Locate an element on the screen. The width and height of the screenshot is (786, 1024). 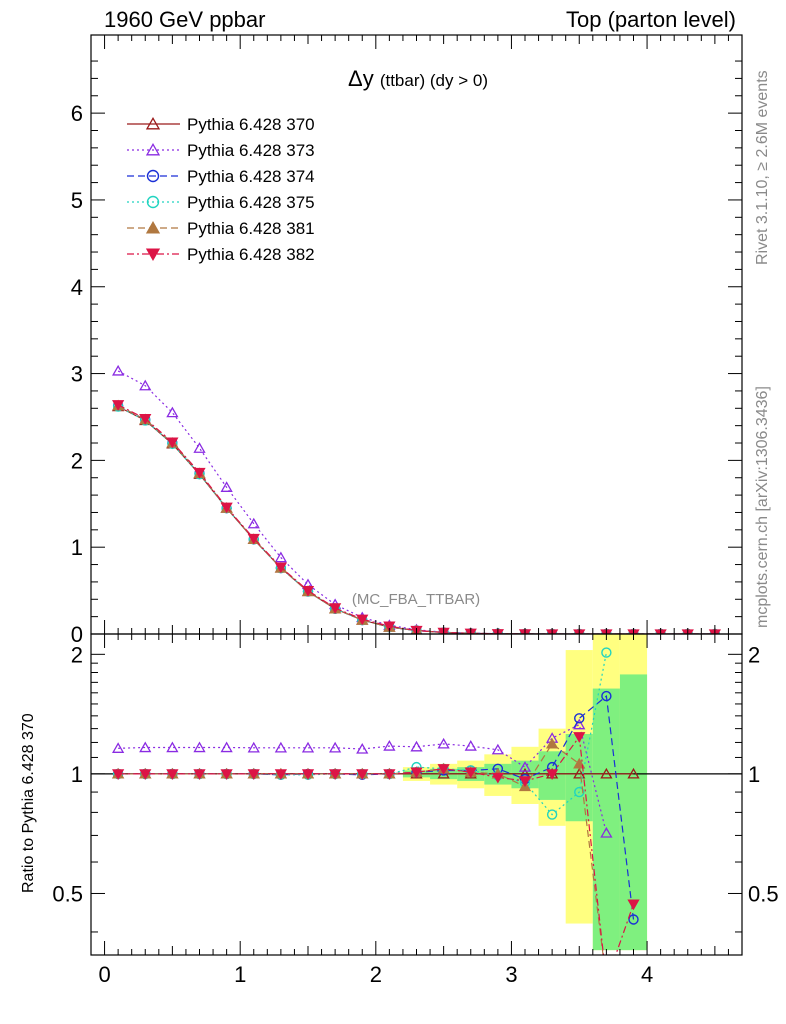
x-tick-label: 4 is located at coordinates (647, 974).